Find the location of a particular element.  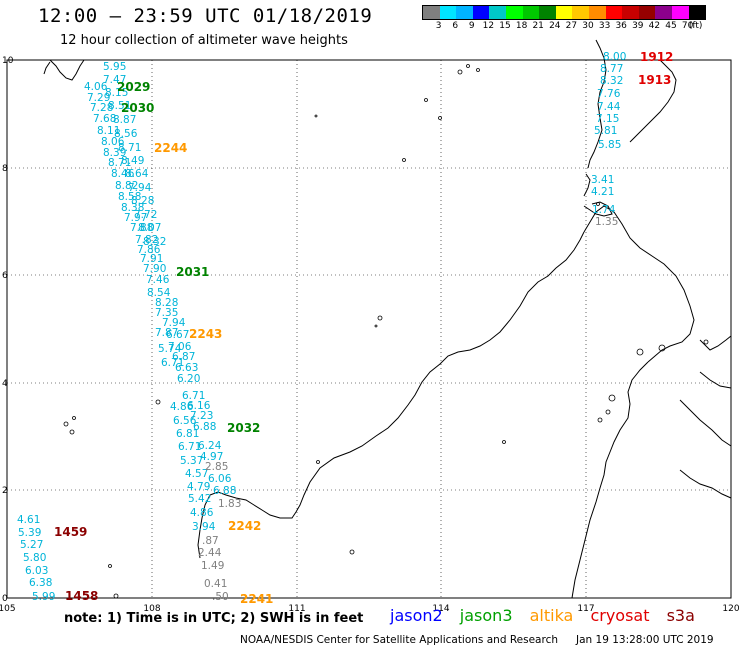

wave-height-value: 7.82 is located at coordinates (146, 240).